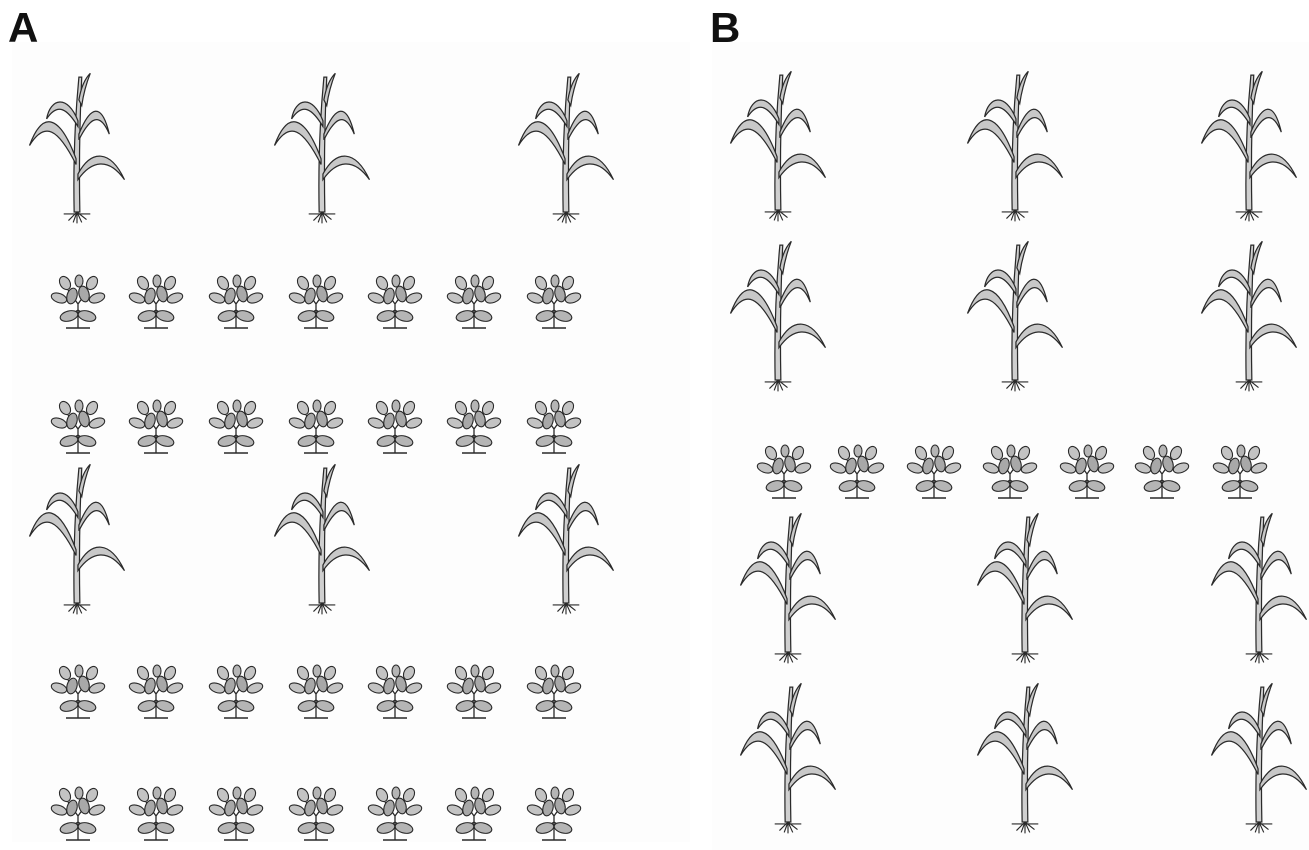 This screenshot has width=1309, height=850. Describe the element at coordinates (725, 27) in the screenshot. I see `panel-b-label: B` at that location.